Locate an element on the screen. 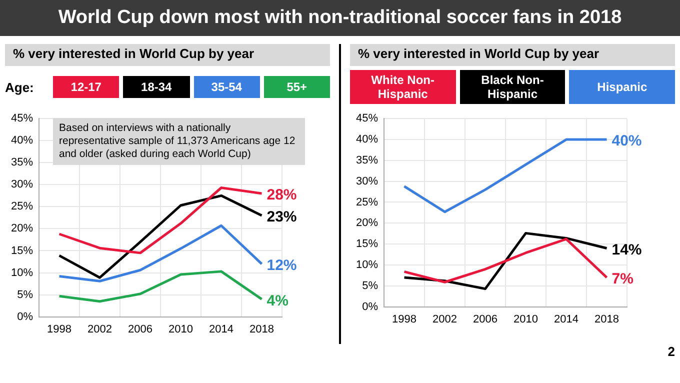 This screenshot has width=680, height=383. data-label: 40% is located at coordinates (627, 141).